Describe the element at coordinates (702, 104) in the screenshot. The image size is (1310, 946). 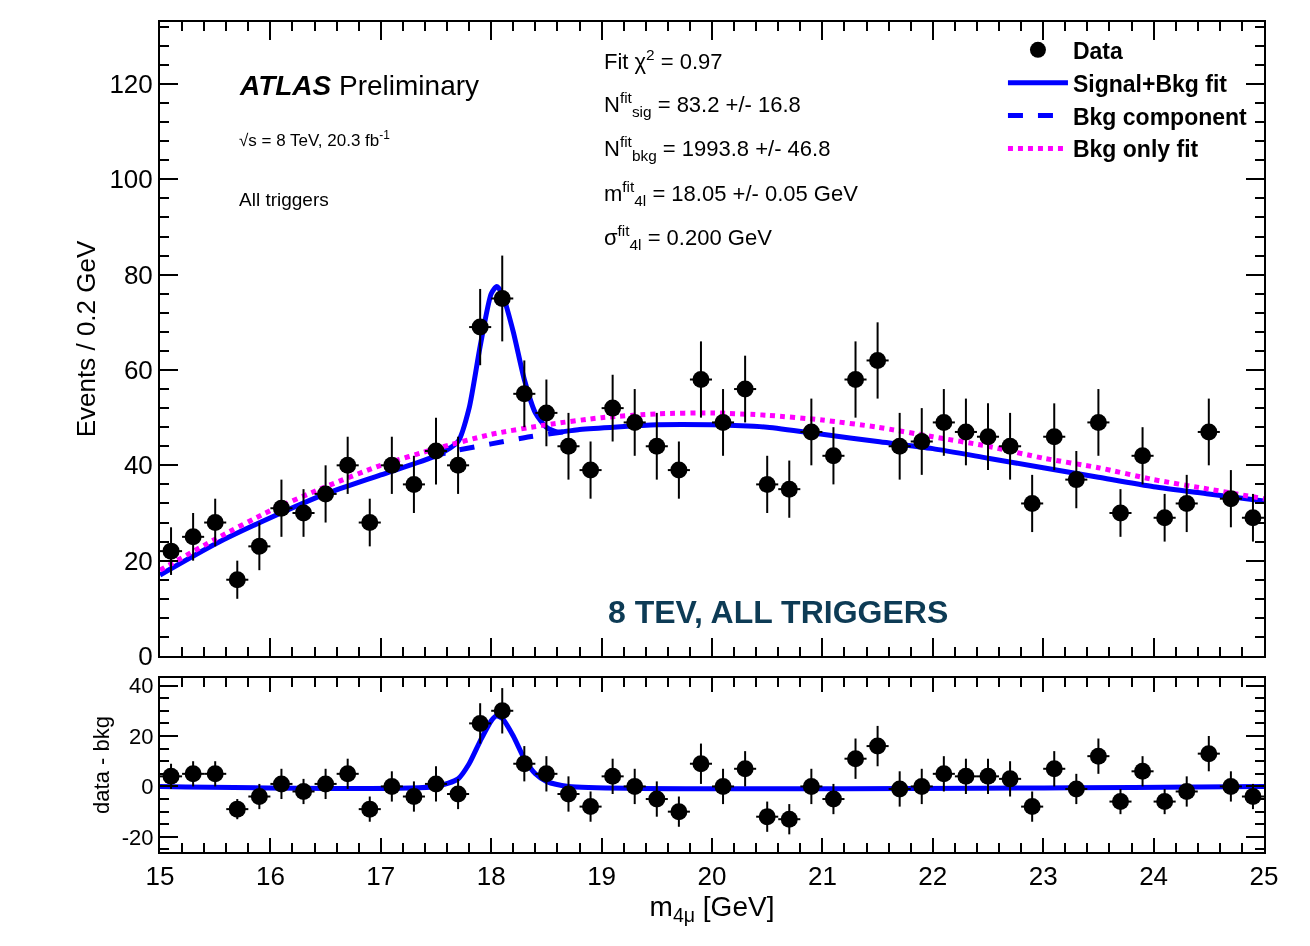
I see `annotation: N$^{fit}$$_{sig}$ = 83.2 +/- 16.8` at that location.